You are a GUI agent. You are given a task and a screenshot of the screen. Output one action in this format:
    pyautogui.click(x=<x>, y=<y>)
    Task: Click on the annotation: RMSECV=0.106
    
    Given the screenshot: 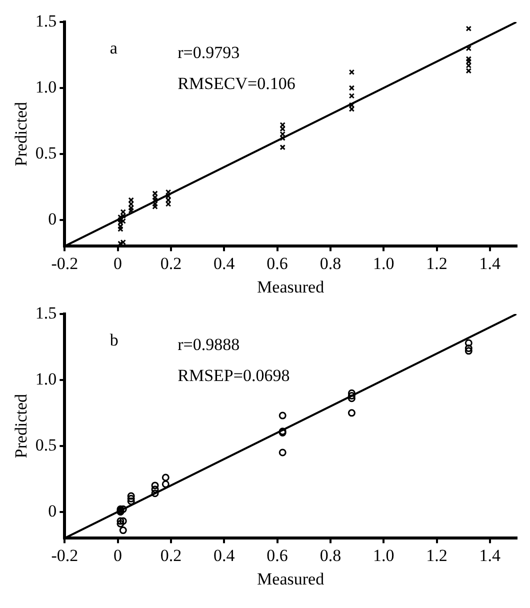 What is the action you would take?
    pyautogui.click(x=237, y=84)
    